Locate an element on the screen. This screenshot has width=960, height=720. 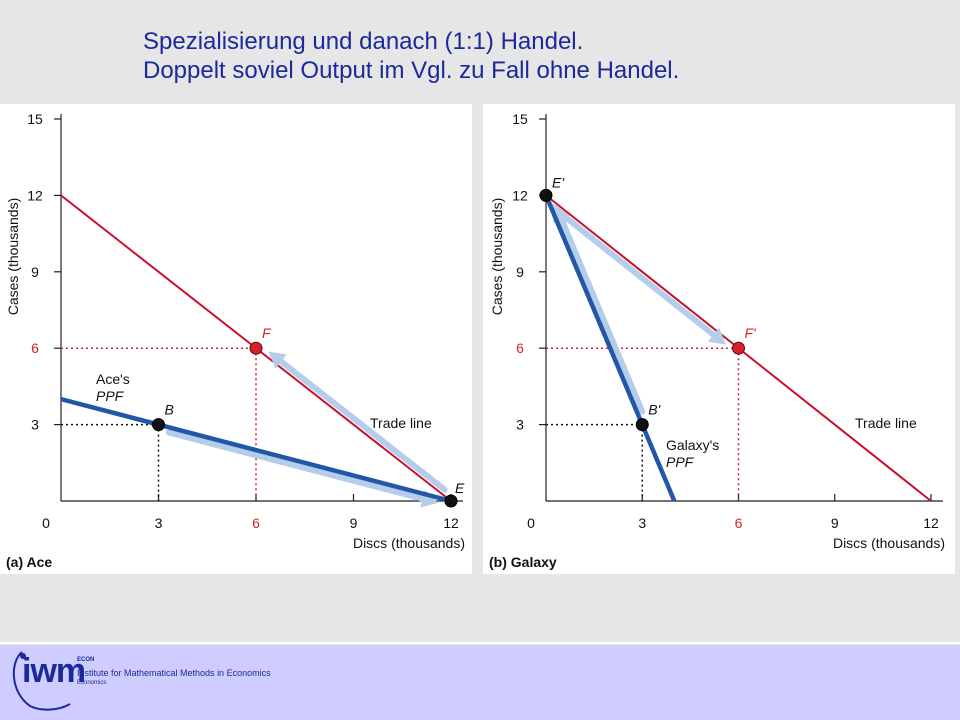
point-e is located at coordinates (451, 501).